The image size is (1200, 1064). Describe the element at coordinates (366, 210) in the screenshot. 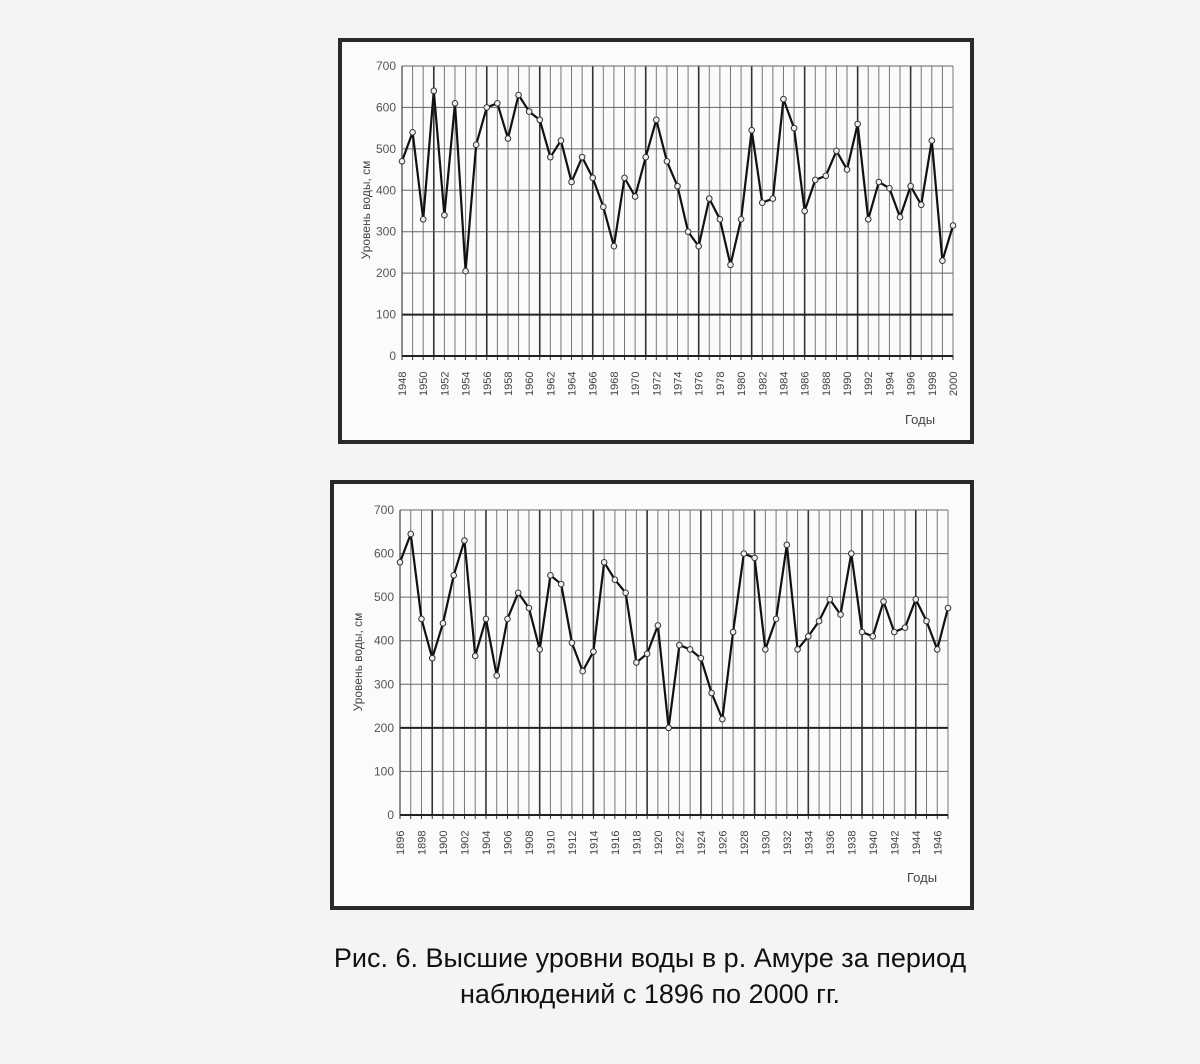

I see `y-axis-label: Уровень воды, см` at that location.